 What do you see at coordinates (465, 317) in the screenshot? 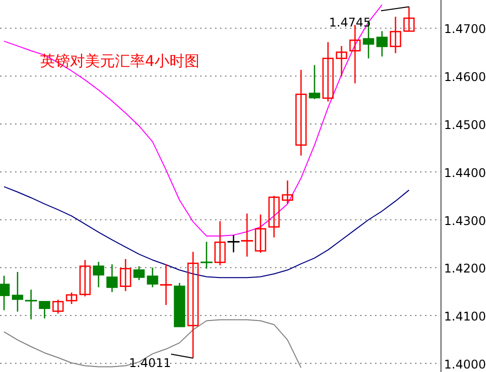
I see `y-tick-label: 1.4100` at bounding box center [465, 317].